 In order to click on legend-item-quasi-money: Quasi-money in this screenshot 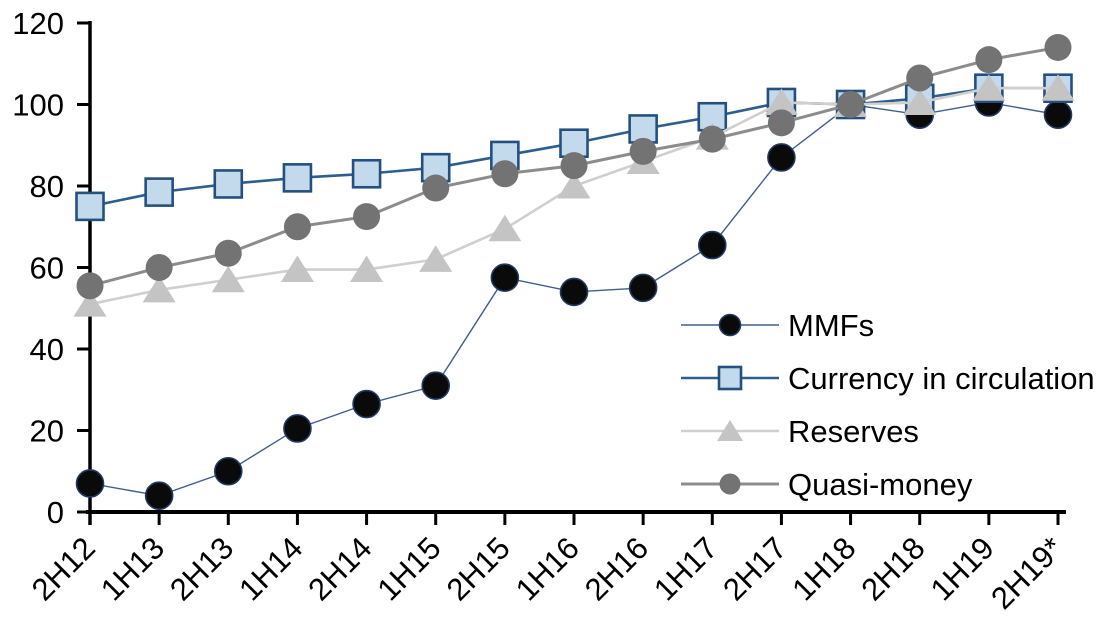, I will do `click(827, 484)`.